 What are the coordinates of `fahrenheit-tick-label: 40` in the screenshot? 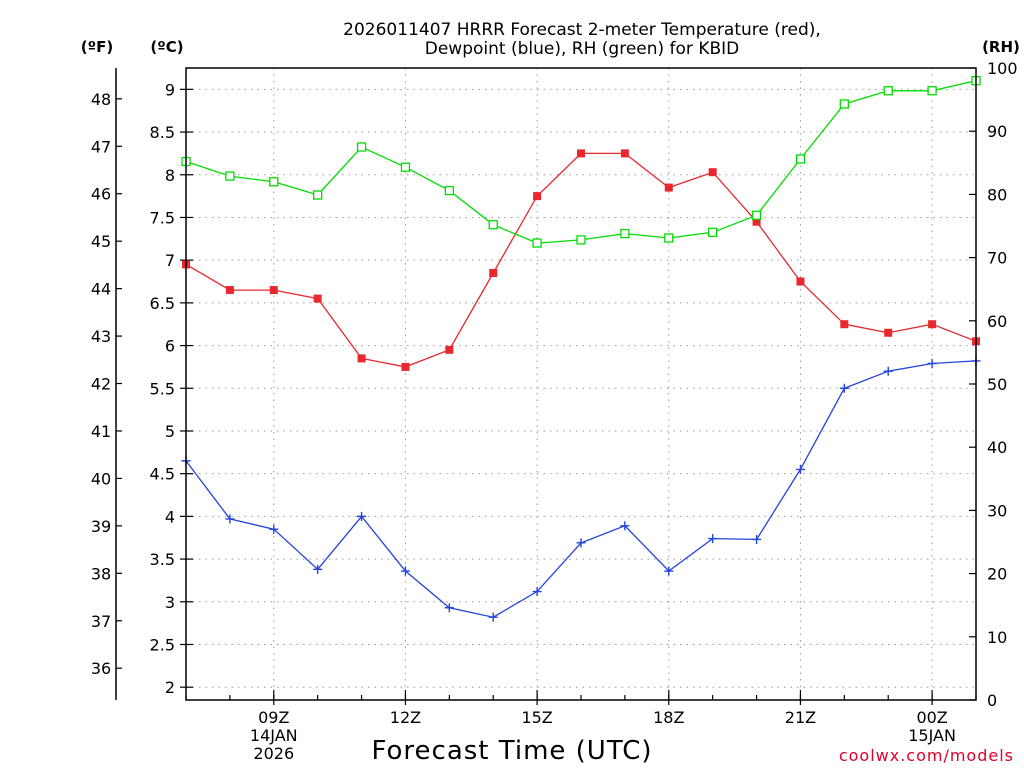 It's located at (101, 478).